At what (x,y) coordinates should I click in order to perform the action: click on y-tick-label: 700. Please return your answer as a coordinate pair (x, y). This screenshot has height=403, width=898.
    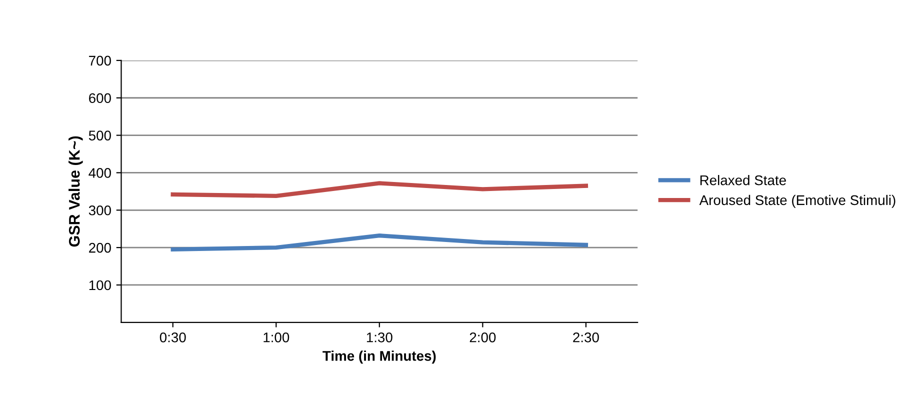
    Looking at the image, I should click on (100, 61).